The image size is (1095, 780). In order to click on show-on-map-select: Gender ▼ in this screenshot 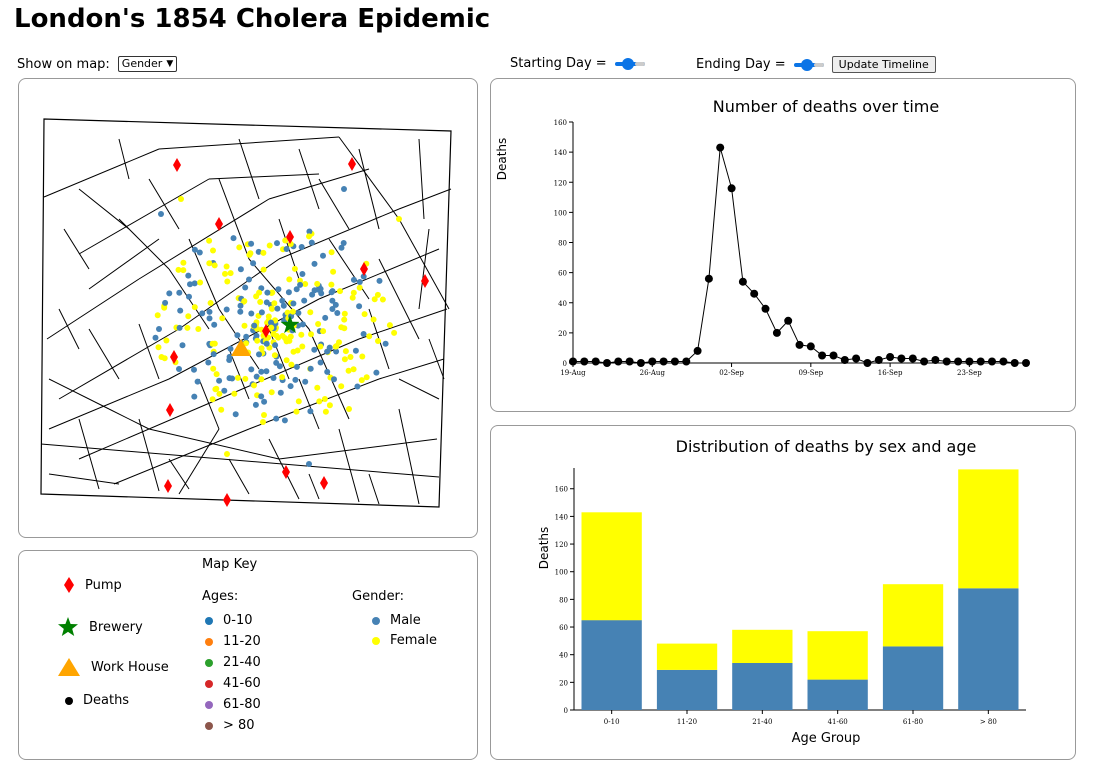, I will do `click(147, 64)`.